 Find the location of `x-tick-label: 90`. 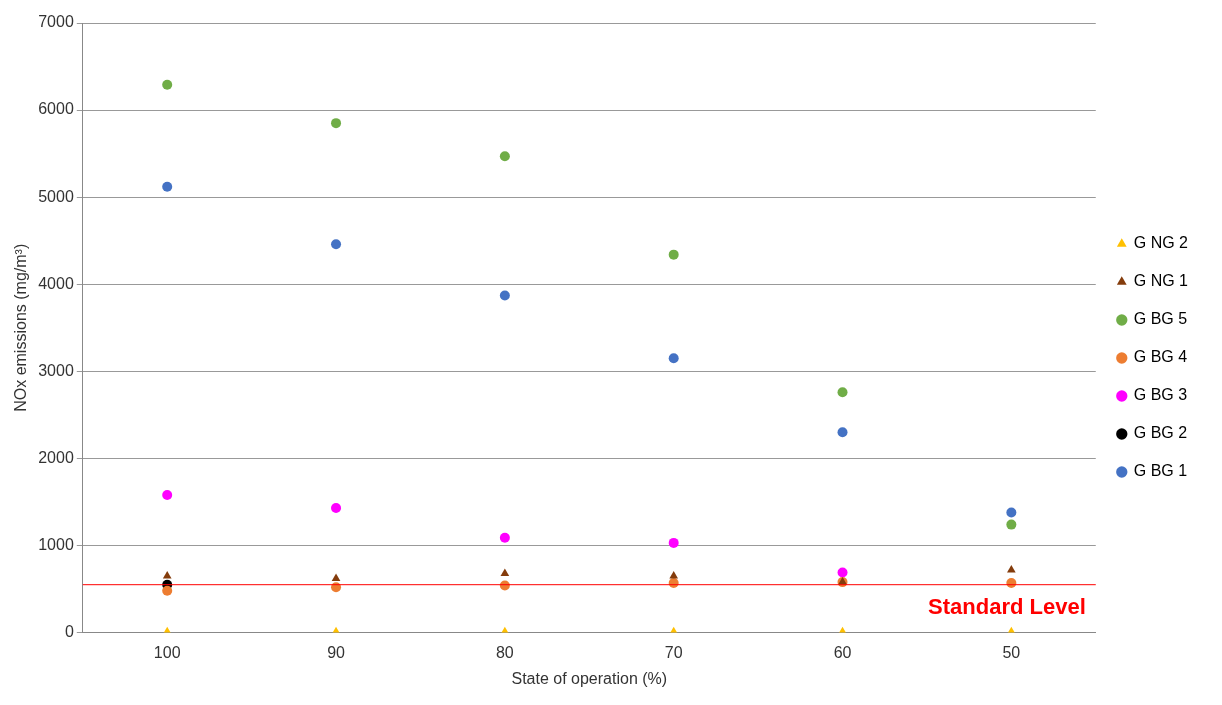

x-tick-label: 90 is located at coordinates (336, 652).